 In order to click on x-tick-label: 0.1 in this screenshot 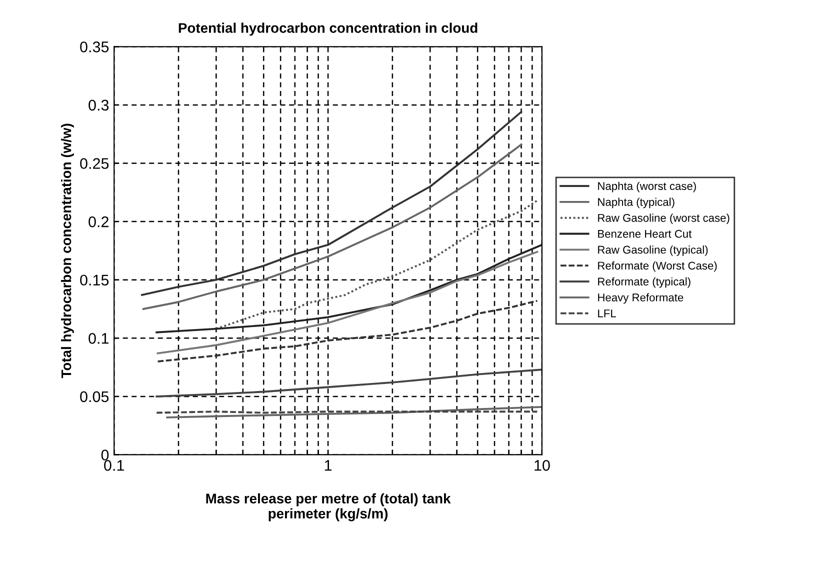, I will do `click(114, 465)`.